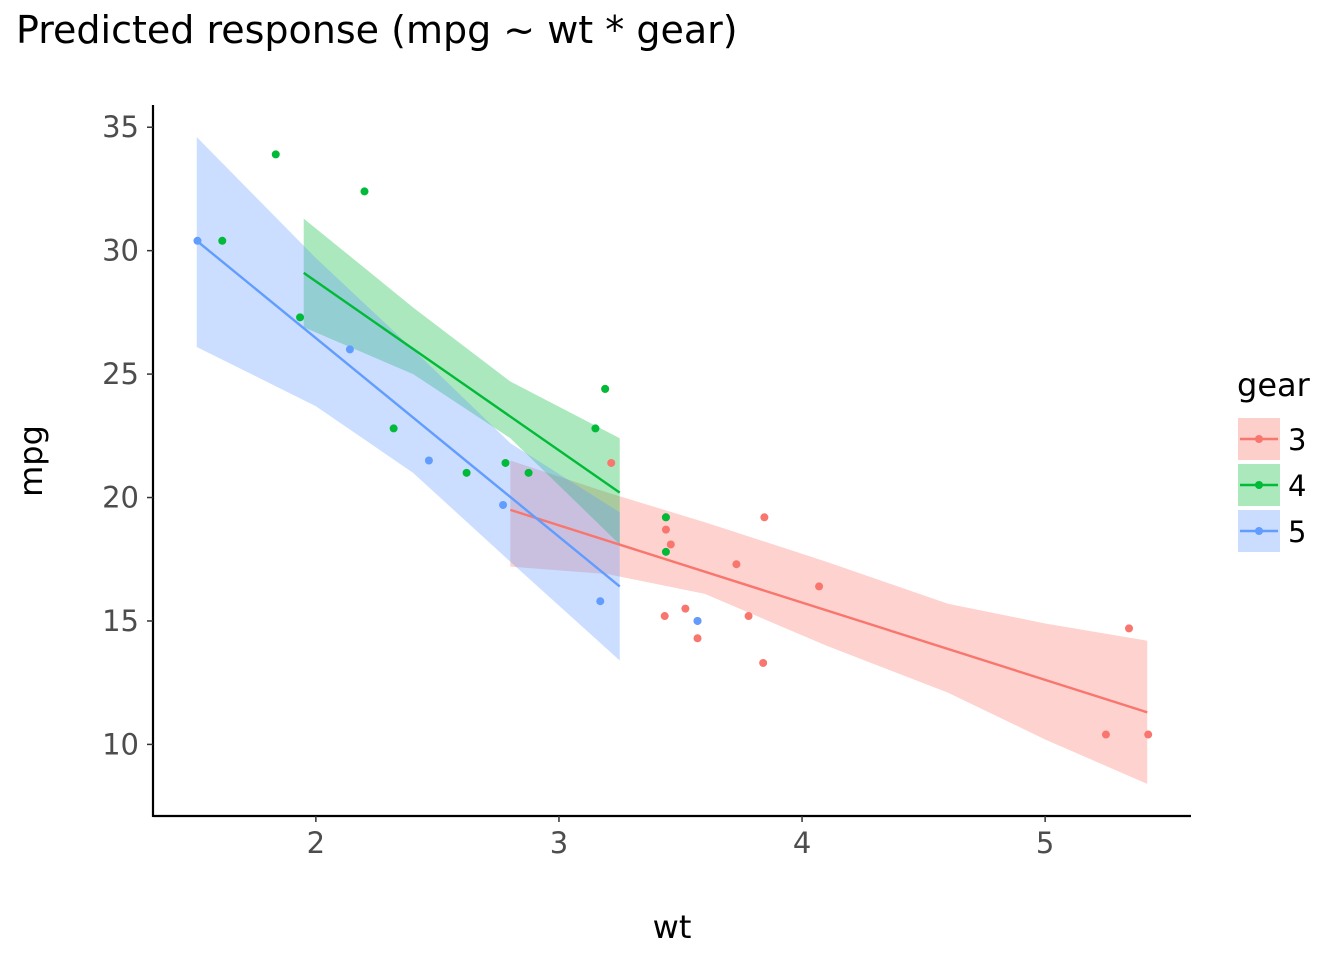 The image size is (1344, 960). I want to click on chart-title: Predicted response (mpg ~ wt * gear), so click(377, 30).